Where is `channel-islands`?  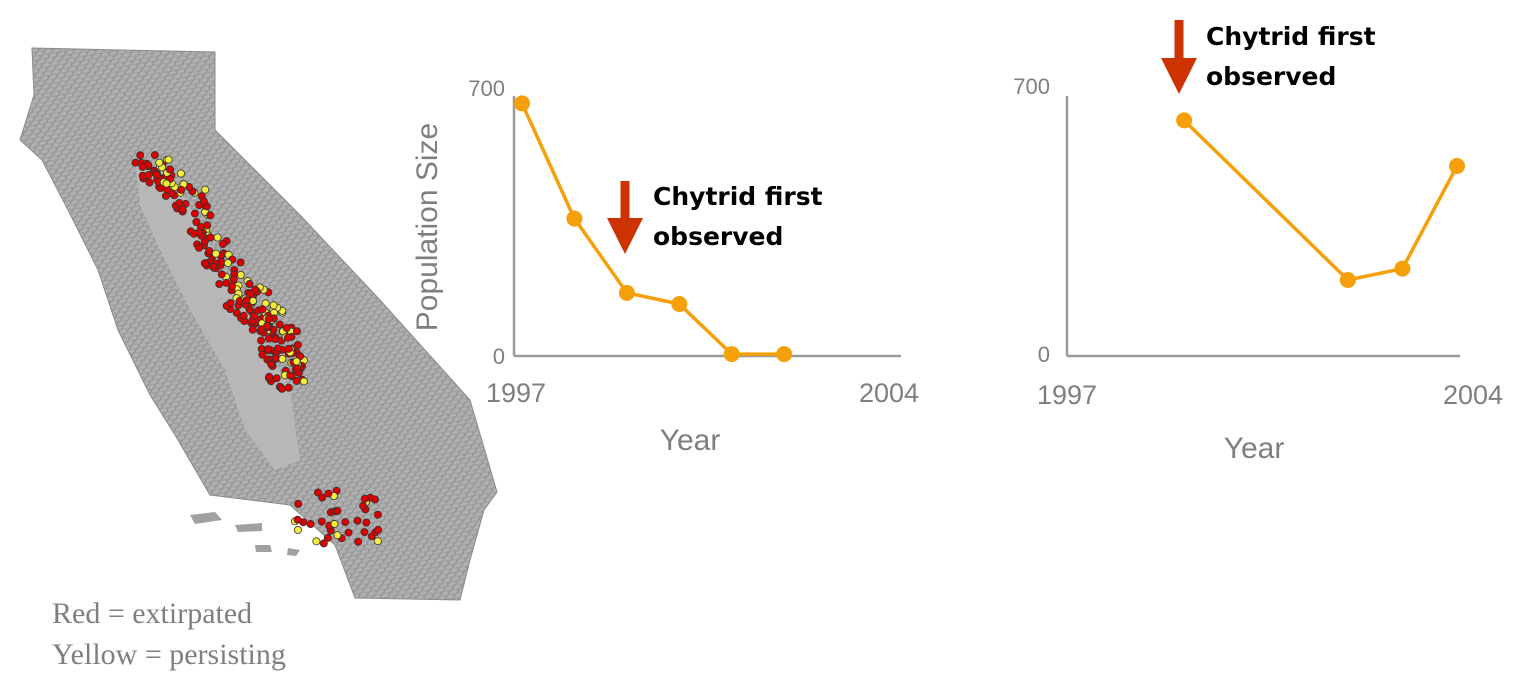
channel-islands is located at coordinates (245, 534).